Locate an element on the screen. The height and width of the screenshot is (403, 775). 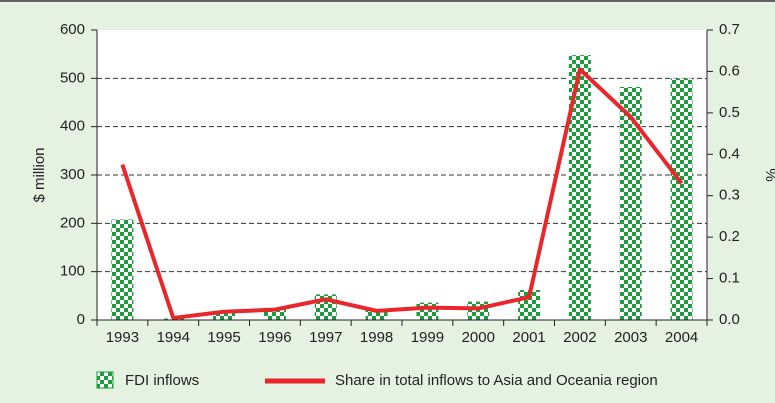
x-tick-label: 1998 is located at coordinates (376, 337).